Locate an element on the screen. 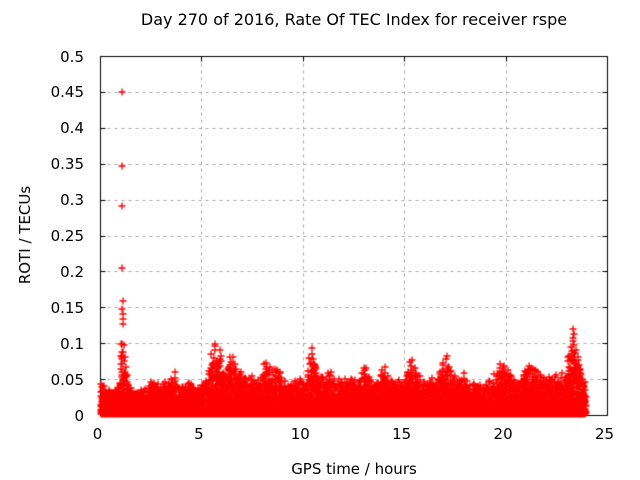 Image resolution: width=640 pixels, height=480 pixels. y-tick-label: 0 is located at coordinates (79, 415).